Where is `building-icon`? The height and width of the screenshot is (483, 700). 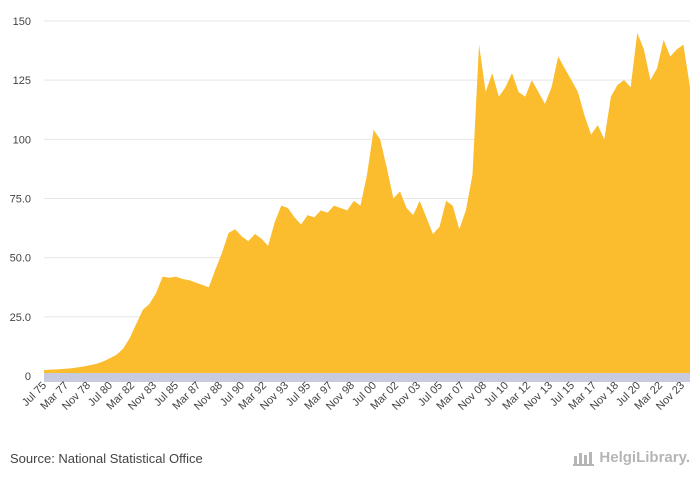 building-icon is located at coordinates (584, 458).